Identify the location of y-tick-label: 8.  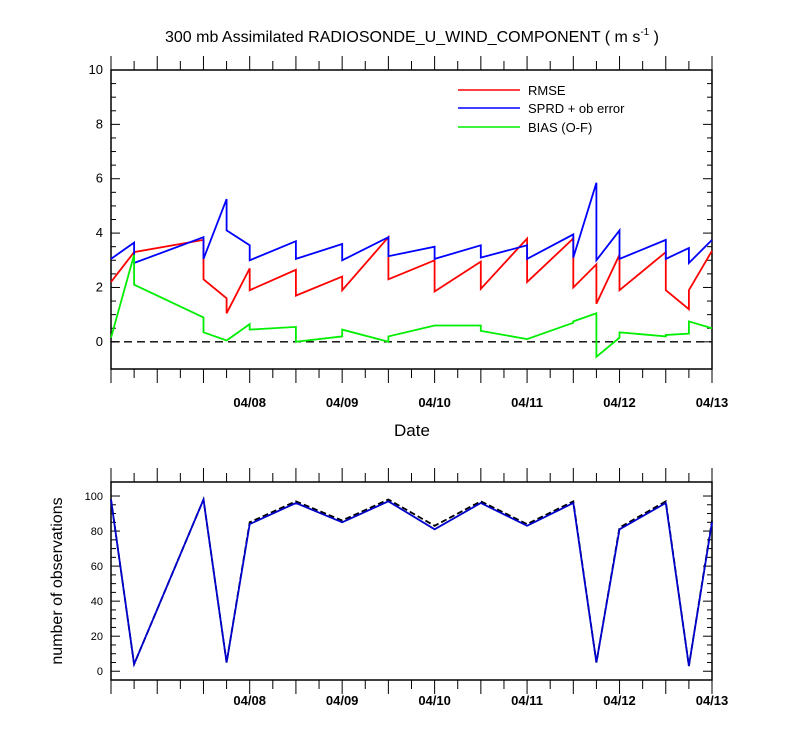
(99, 123).